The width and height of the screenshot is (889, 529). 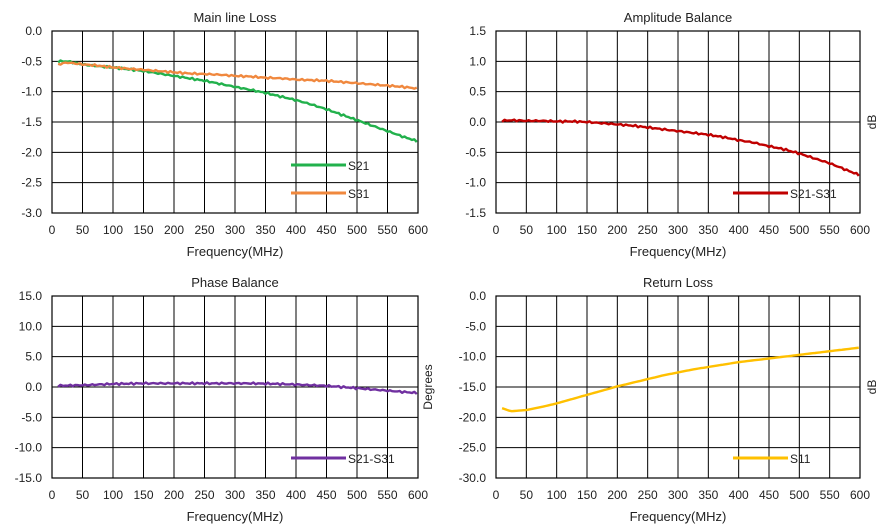 What do you see at coordinates (477, 61) in the screenshot?
I see `y-tick-label: 1.0` at bounding box center [477, 61].